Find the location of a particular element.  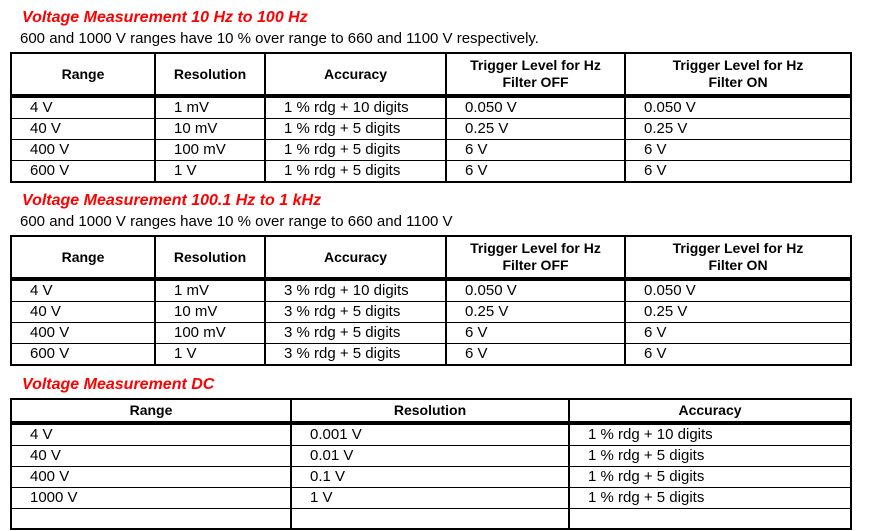

spec-table-row-cutoff is located at coordinates (431, 518).